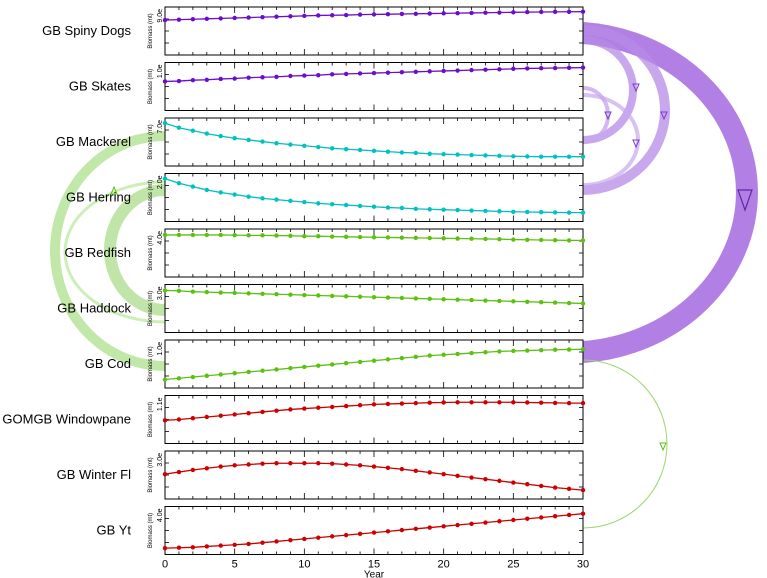 The width and height of the screenshot is (767, 578). What do you see at coordinates (160, 16) in the screenshot?
I see `y-max-label: 9.0e` at bounding box center [160, 16].